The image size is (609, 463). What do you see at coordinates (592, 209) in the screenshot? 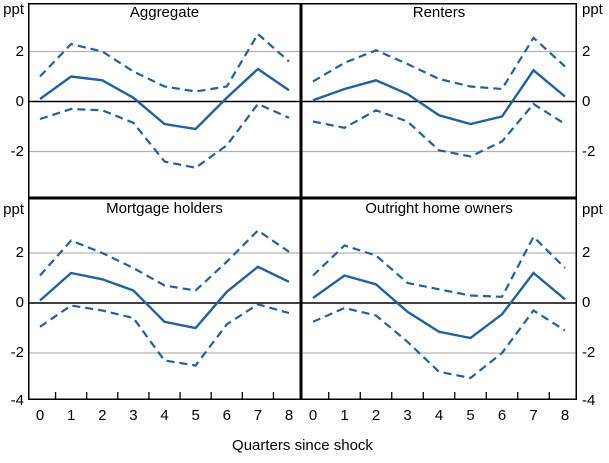
I see `unit-label-bottom-right: ppt` at bounding box center [592, 209].